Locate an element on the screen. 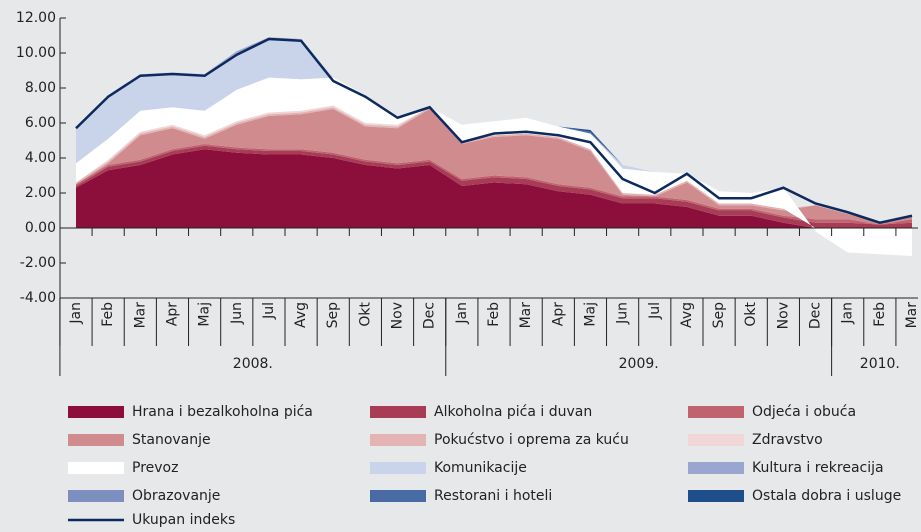 Image resolution: width=921 pixels, height=532 pixels. y-tick-label: -2.00 is located at coordinates (38, 263).